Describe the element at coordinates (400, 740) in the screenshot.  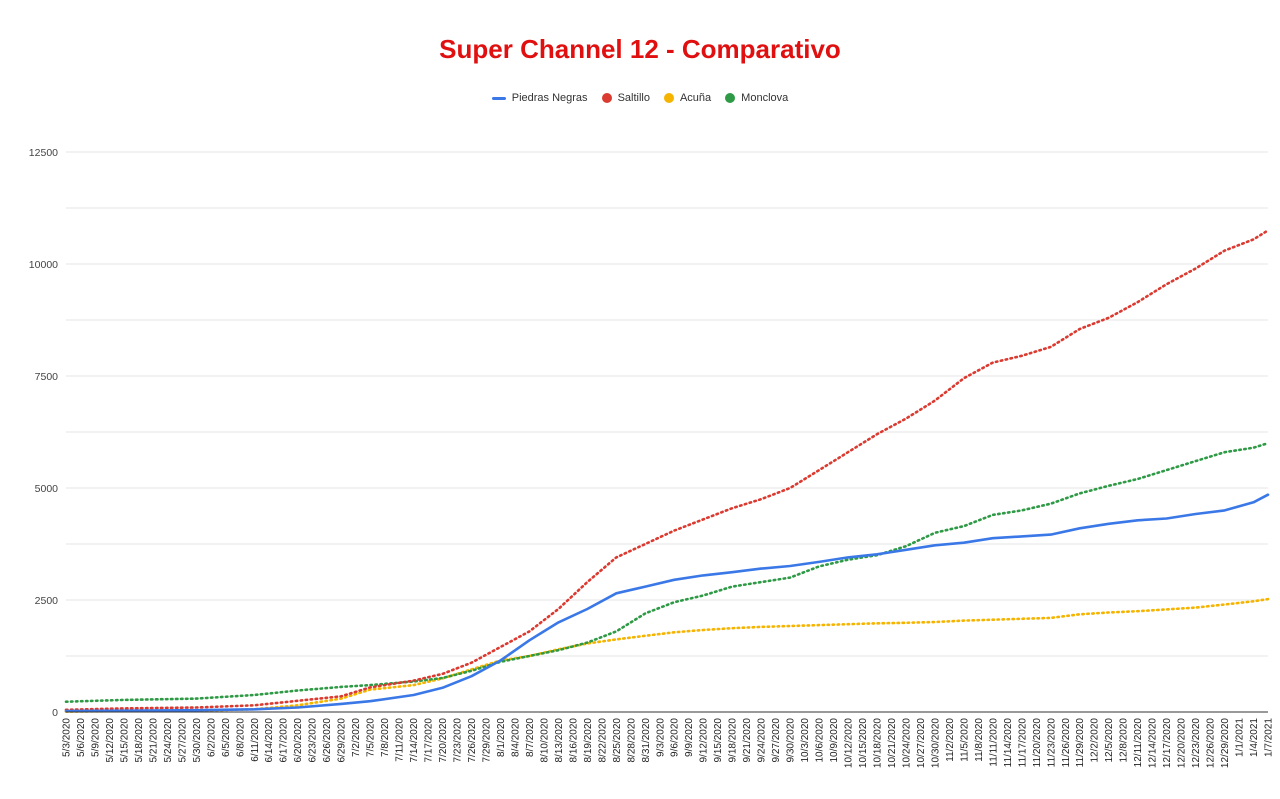
I see `x-tick-label: 7/11/2020` at that location.